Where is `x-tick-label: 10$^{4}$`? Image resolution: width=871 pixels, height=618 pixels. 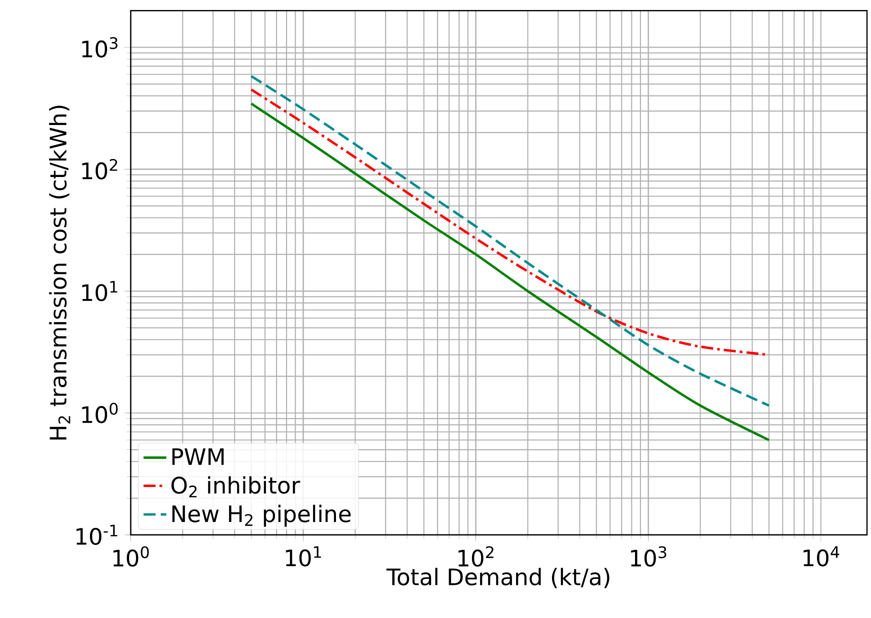
x-tick-label: 10$^{4}$ is located at coordinates (822, 556).